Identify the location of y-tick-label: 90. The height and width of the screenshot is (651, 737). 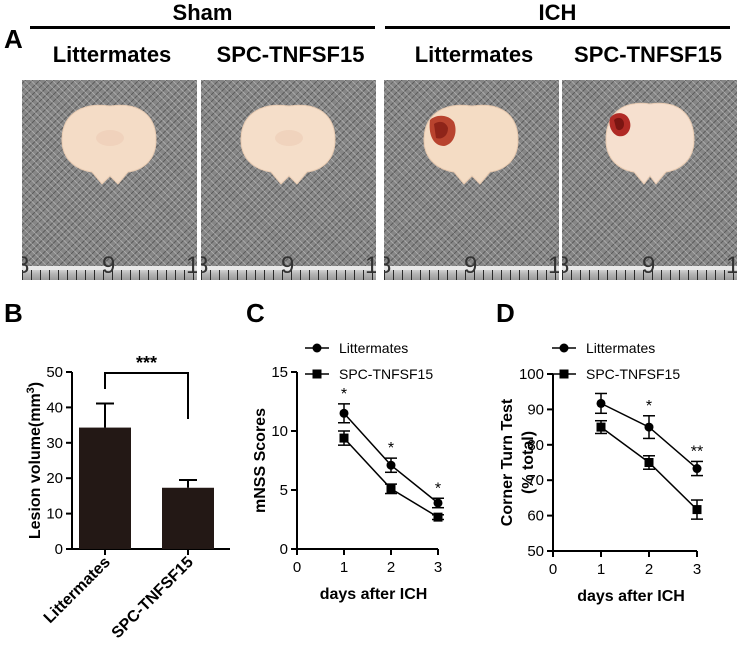
(535, 409).